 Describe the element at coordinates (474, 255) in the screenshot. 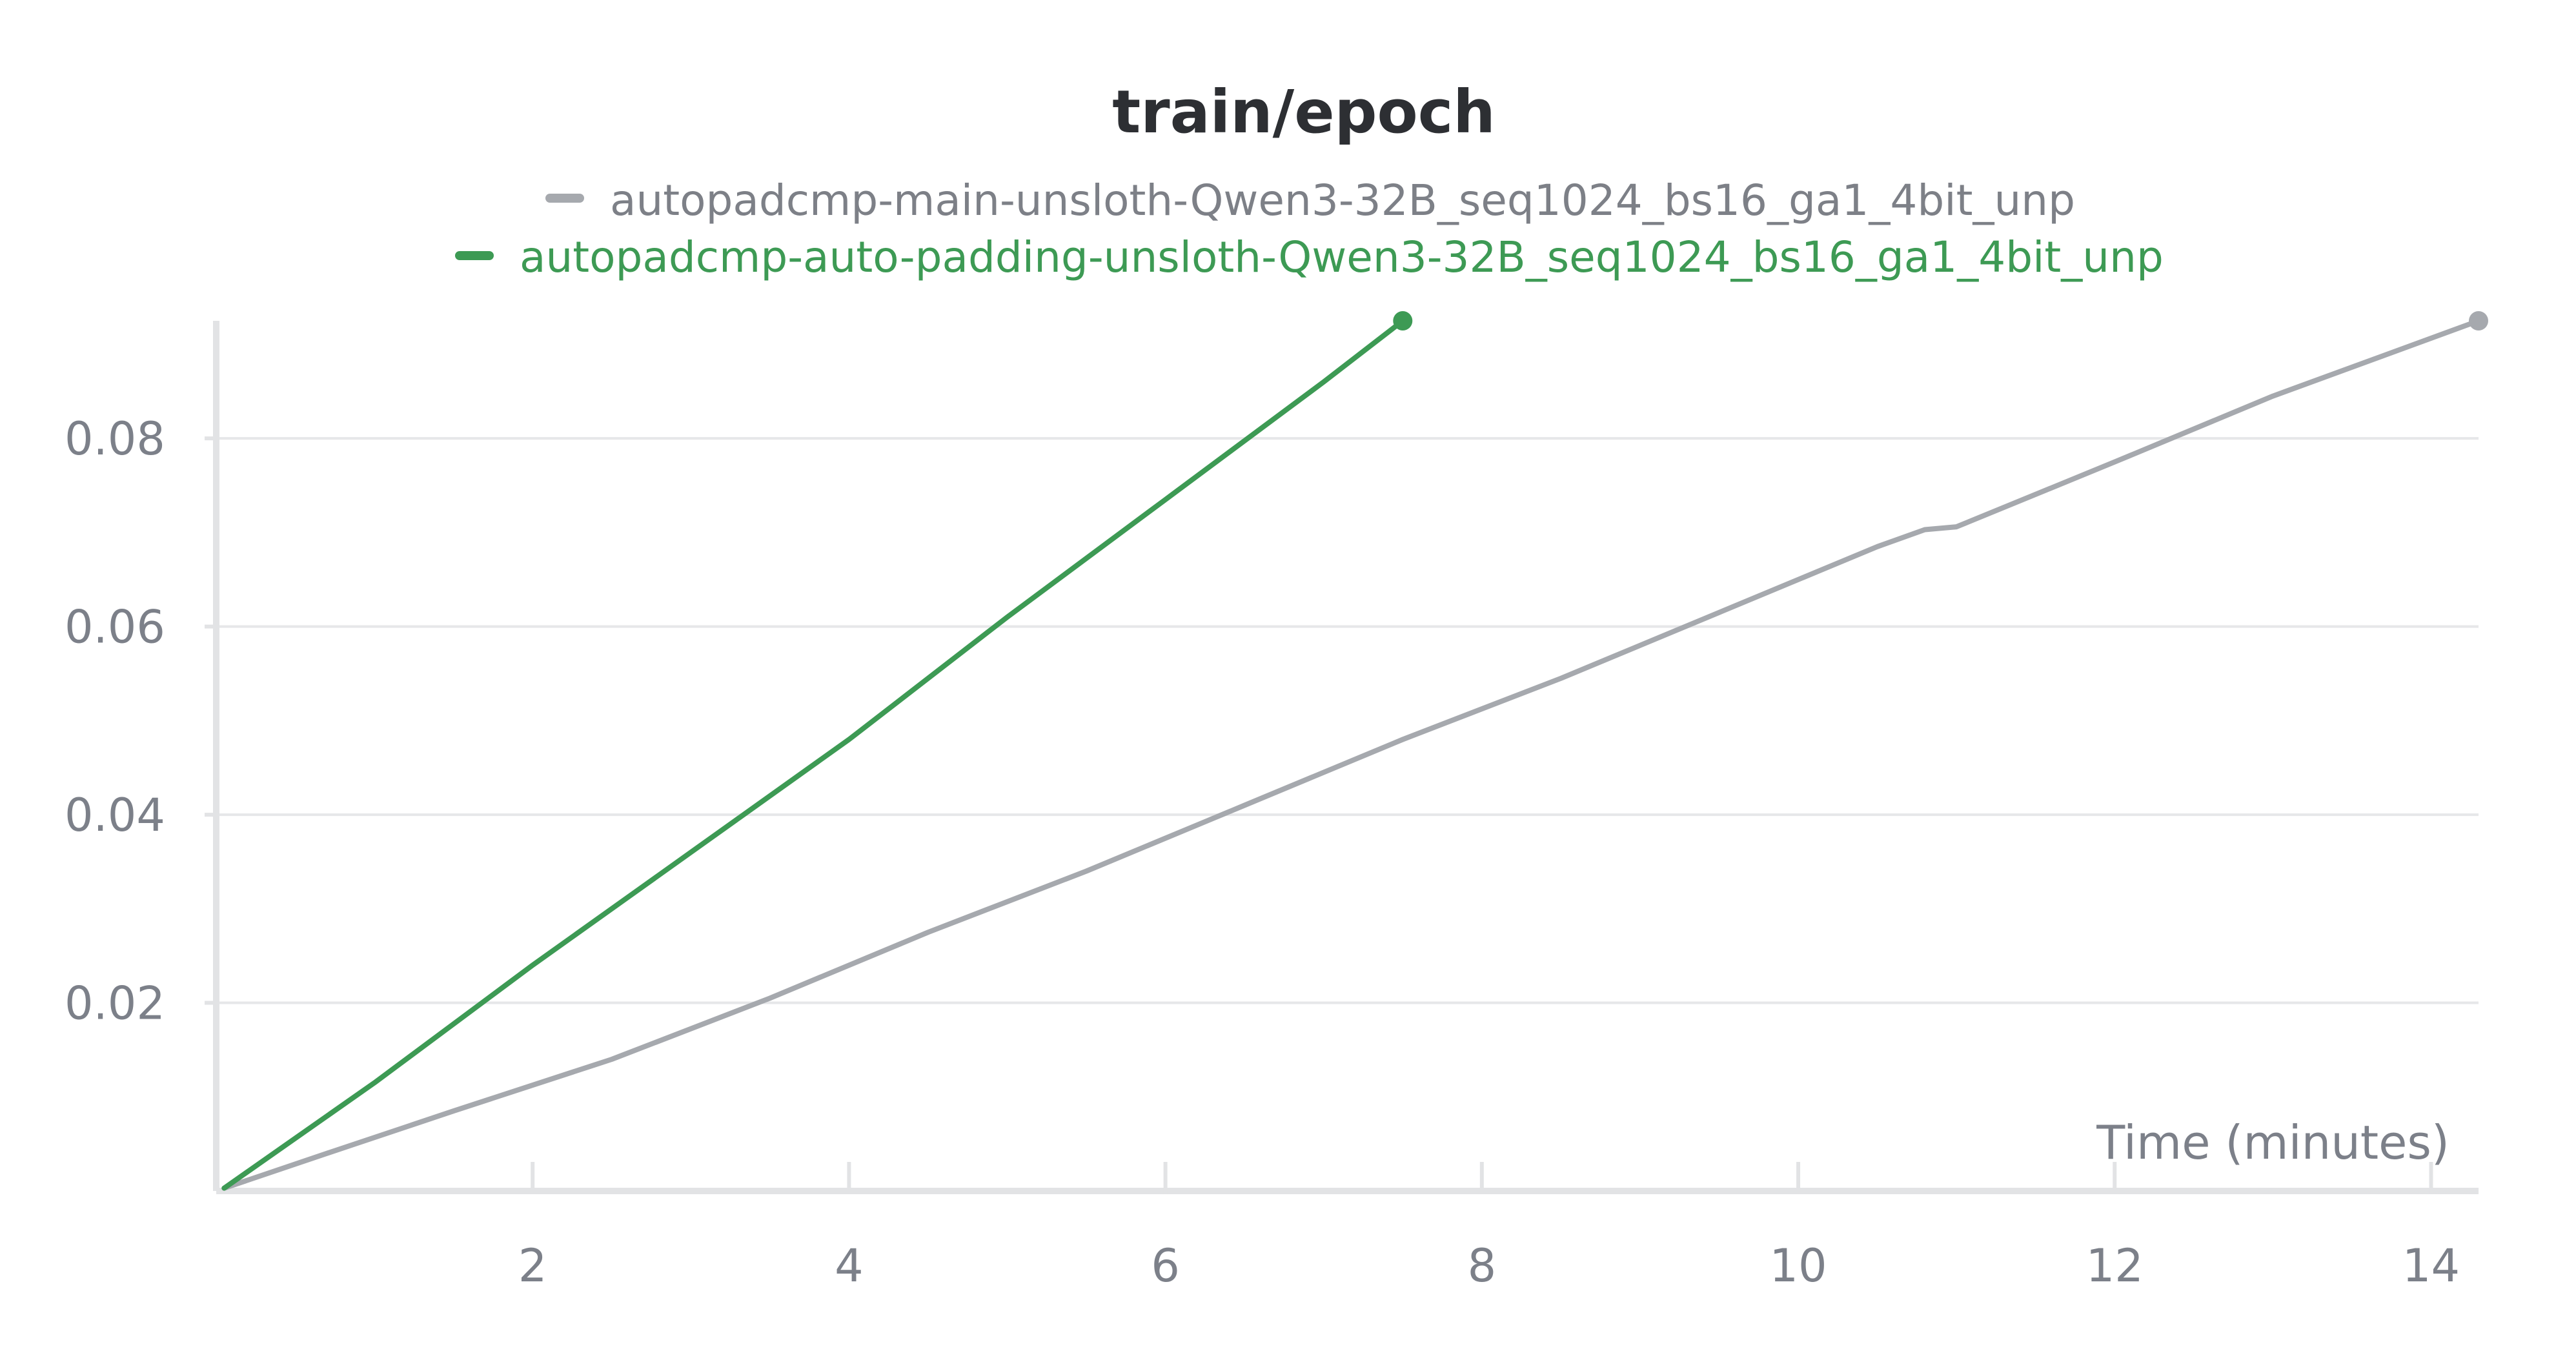

I see `legend-swatch-auto-padding` at that location.